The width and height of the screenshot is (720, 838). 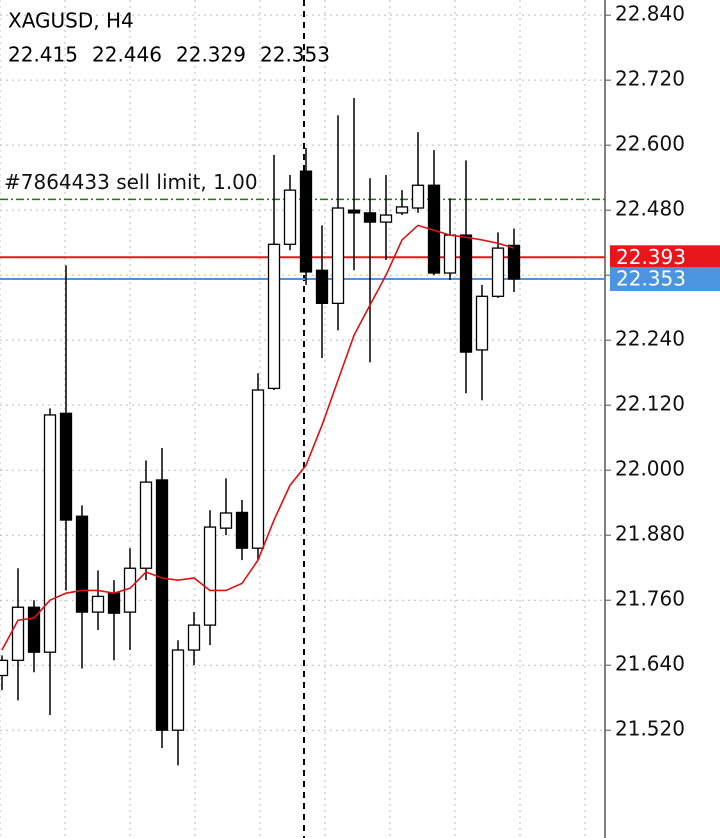 What do you see at coordinates (650, 469) in the screenshot?
I see `y-tick-label: 22.000` at bounding box center [650, 469].